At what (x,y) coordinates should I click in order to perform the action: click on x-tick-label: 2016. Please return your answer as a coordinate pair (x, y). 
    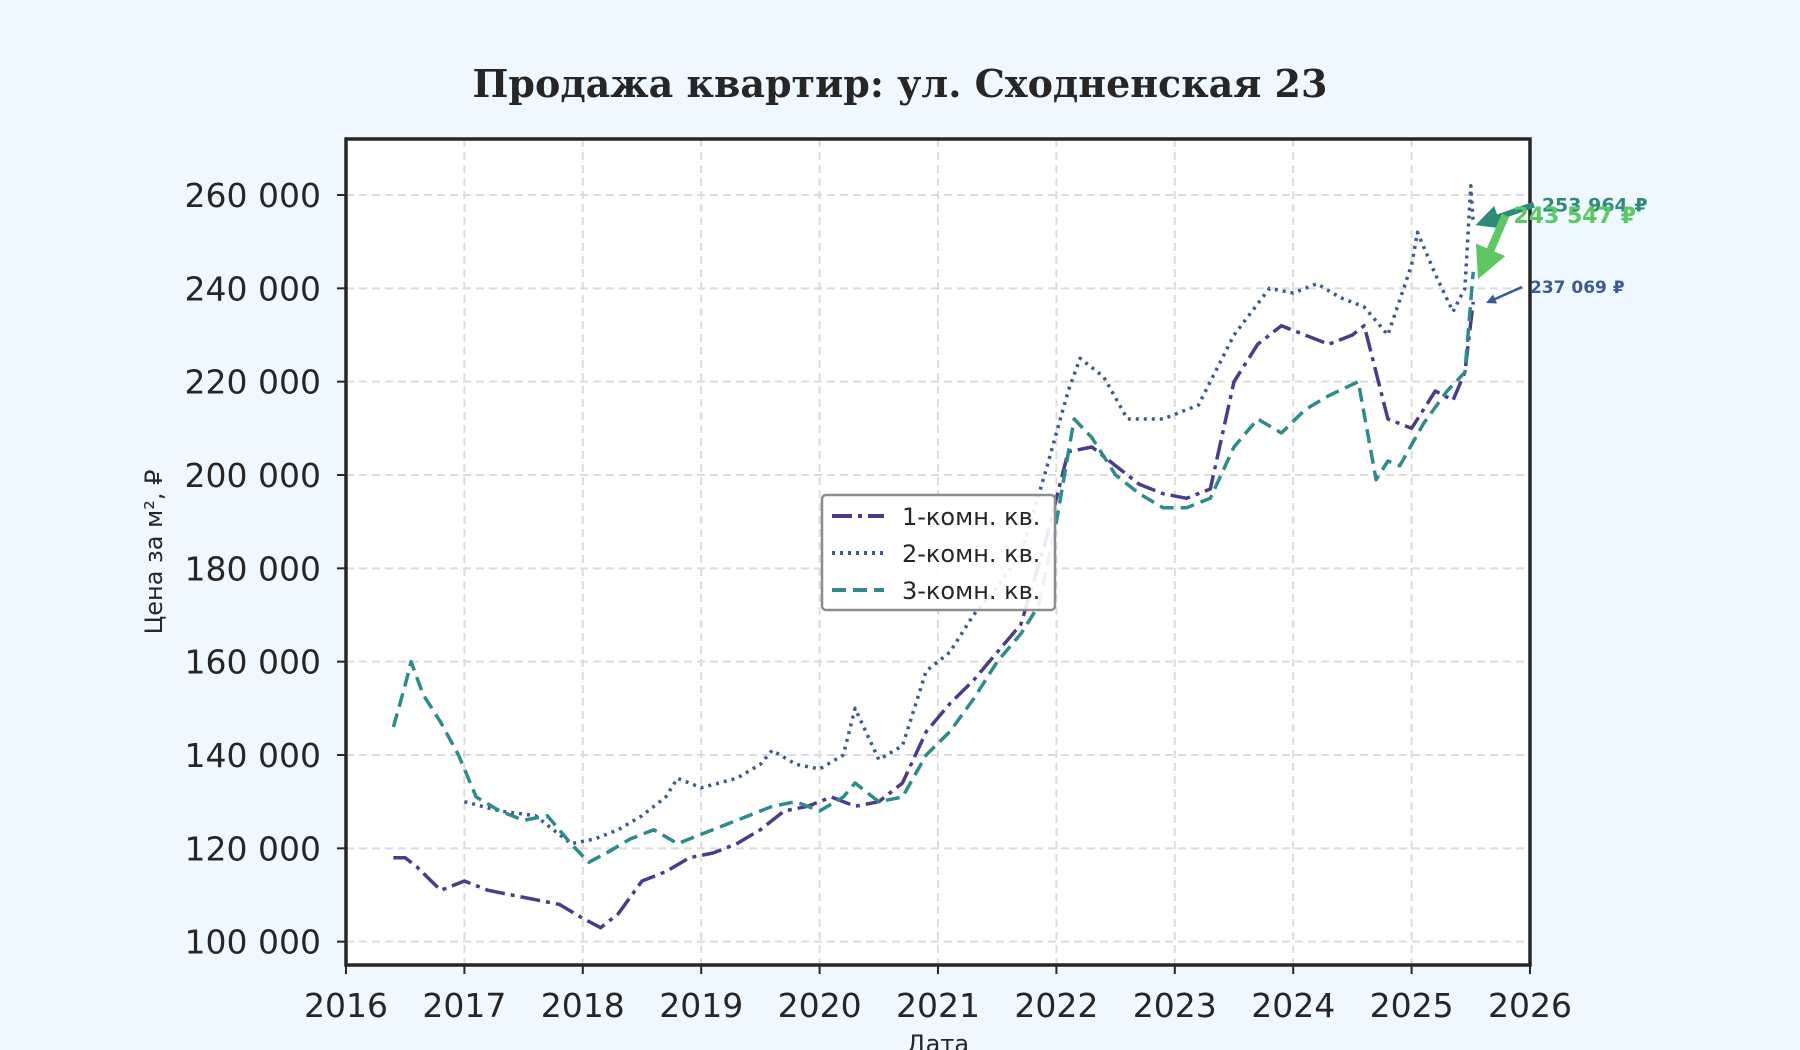
    Looking at the image, I should click on (346, 1005).